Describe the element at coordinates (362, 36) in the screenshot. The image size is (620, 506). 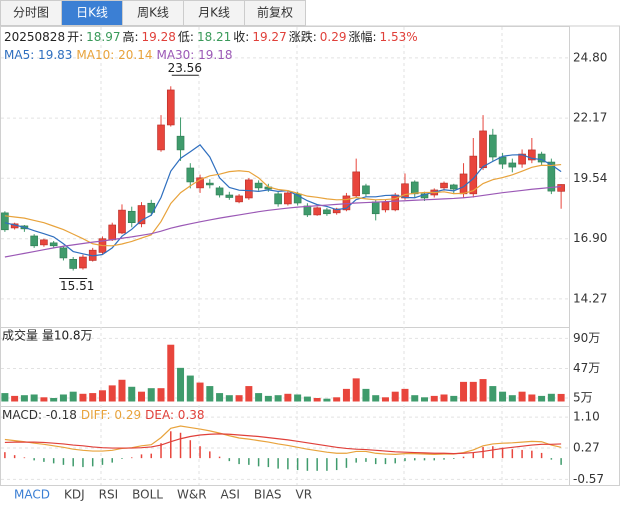
I see `info-label: 涨幅:` at that location.